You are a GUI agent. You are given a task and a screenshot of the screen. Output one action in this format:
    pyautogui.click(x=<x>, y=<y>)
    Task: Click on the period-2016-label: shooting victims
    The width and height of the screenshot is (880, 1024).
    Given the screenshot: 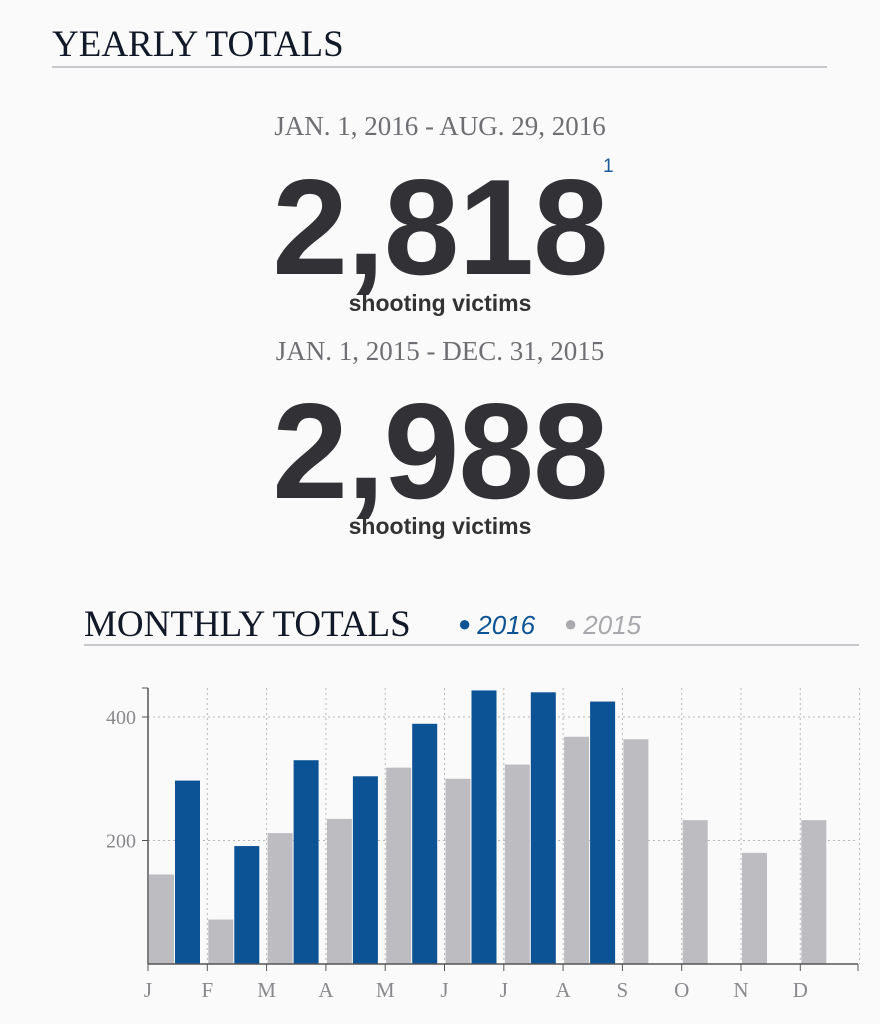 What is the action you would take?
    pyautogui.click(x=440, y=303)
    